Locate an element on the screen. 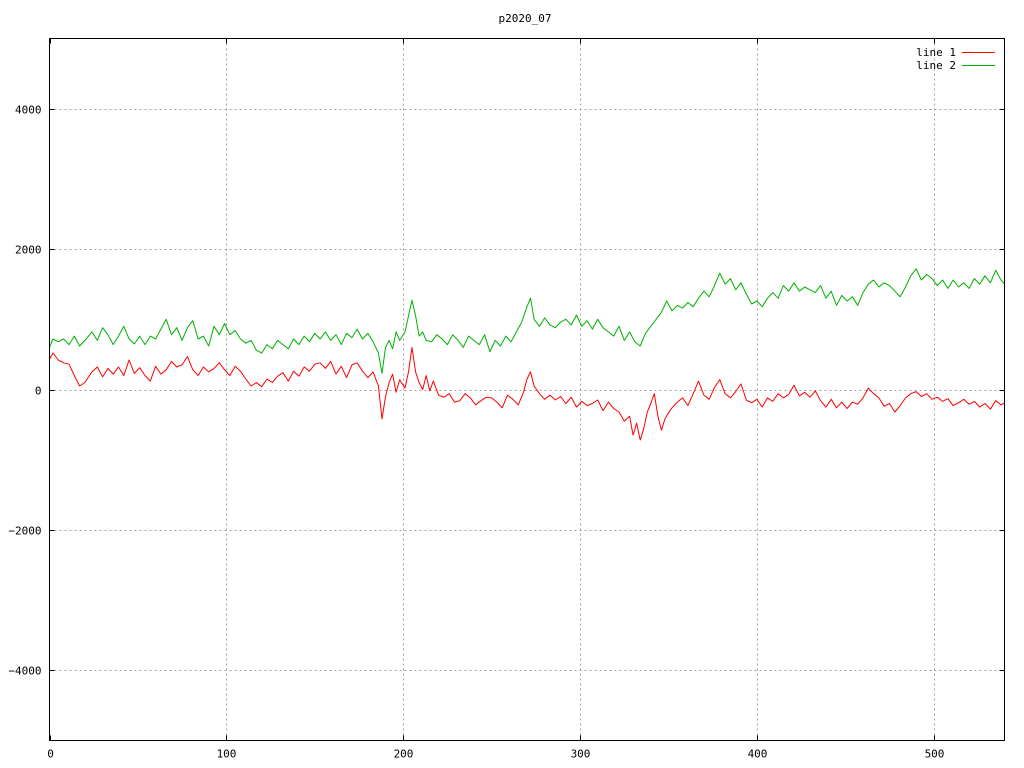 This screenshot has width=1024, height=768. y-tick-label: 2000 is located at coordinates (28, 250).